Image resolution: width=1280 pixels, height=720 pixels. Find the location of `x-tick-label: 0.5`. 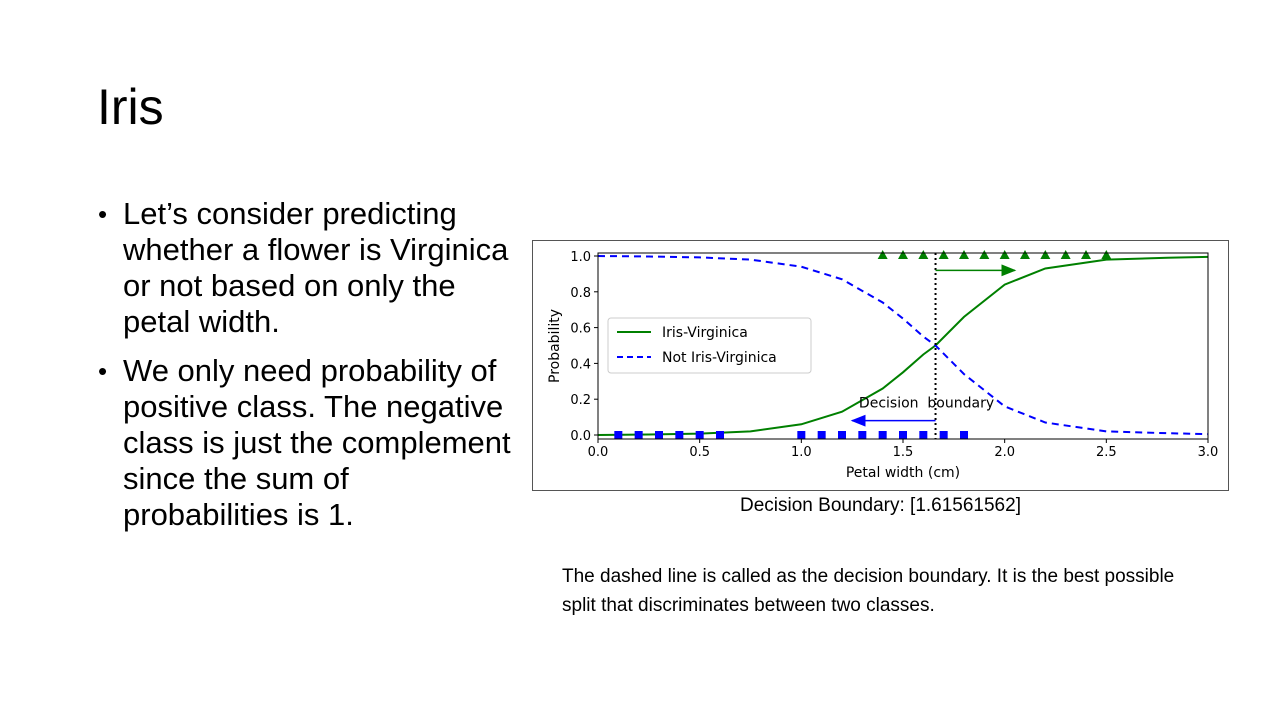

x-tick-label: 0.5 is located at coordinates (699, 452).